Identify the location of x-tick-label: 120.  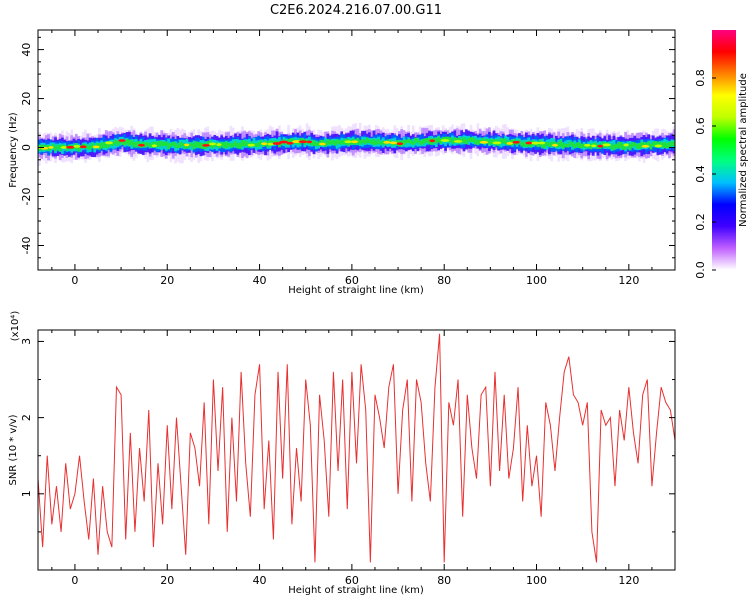
(628, 280).